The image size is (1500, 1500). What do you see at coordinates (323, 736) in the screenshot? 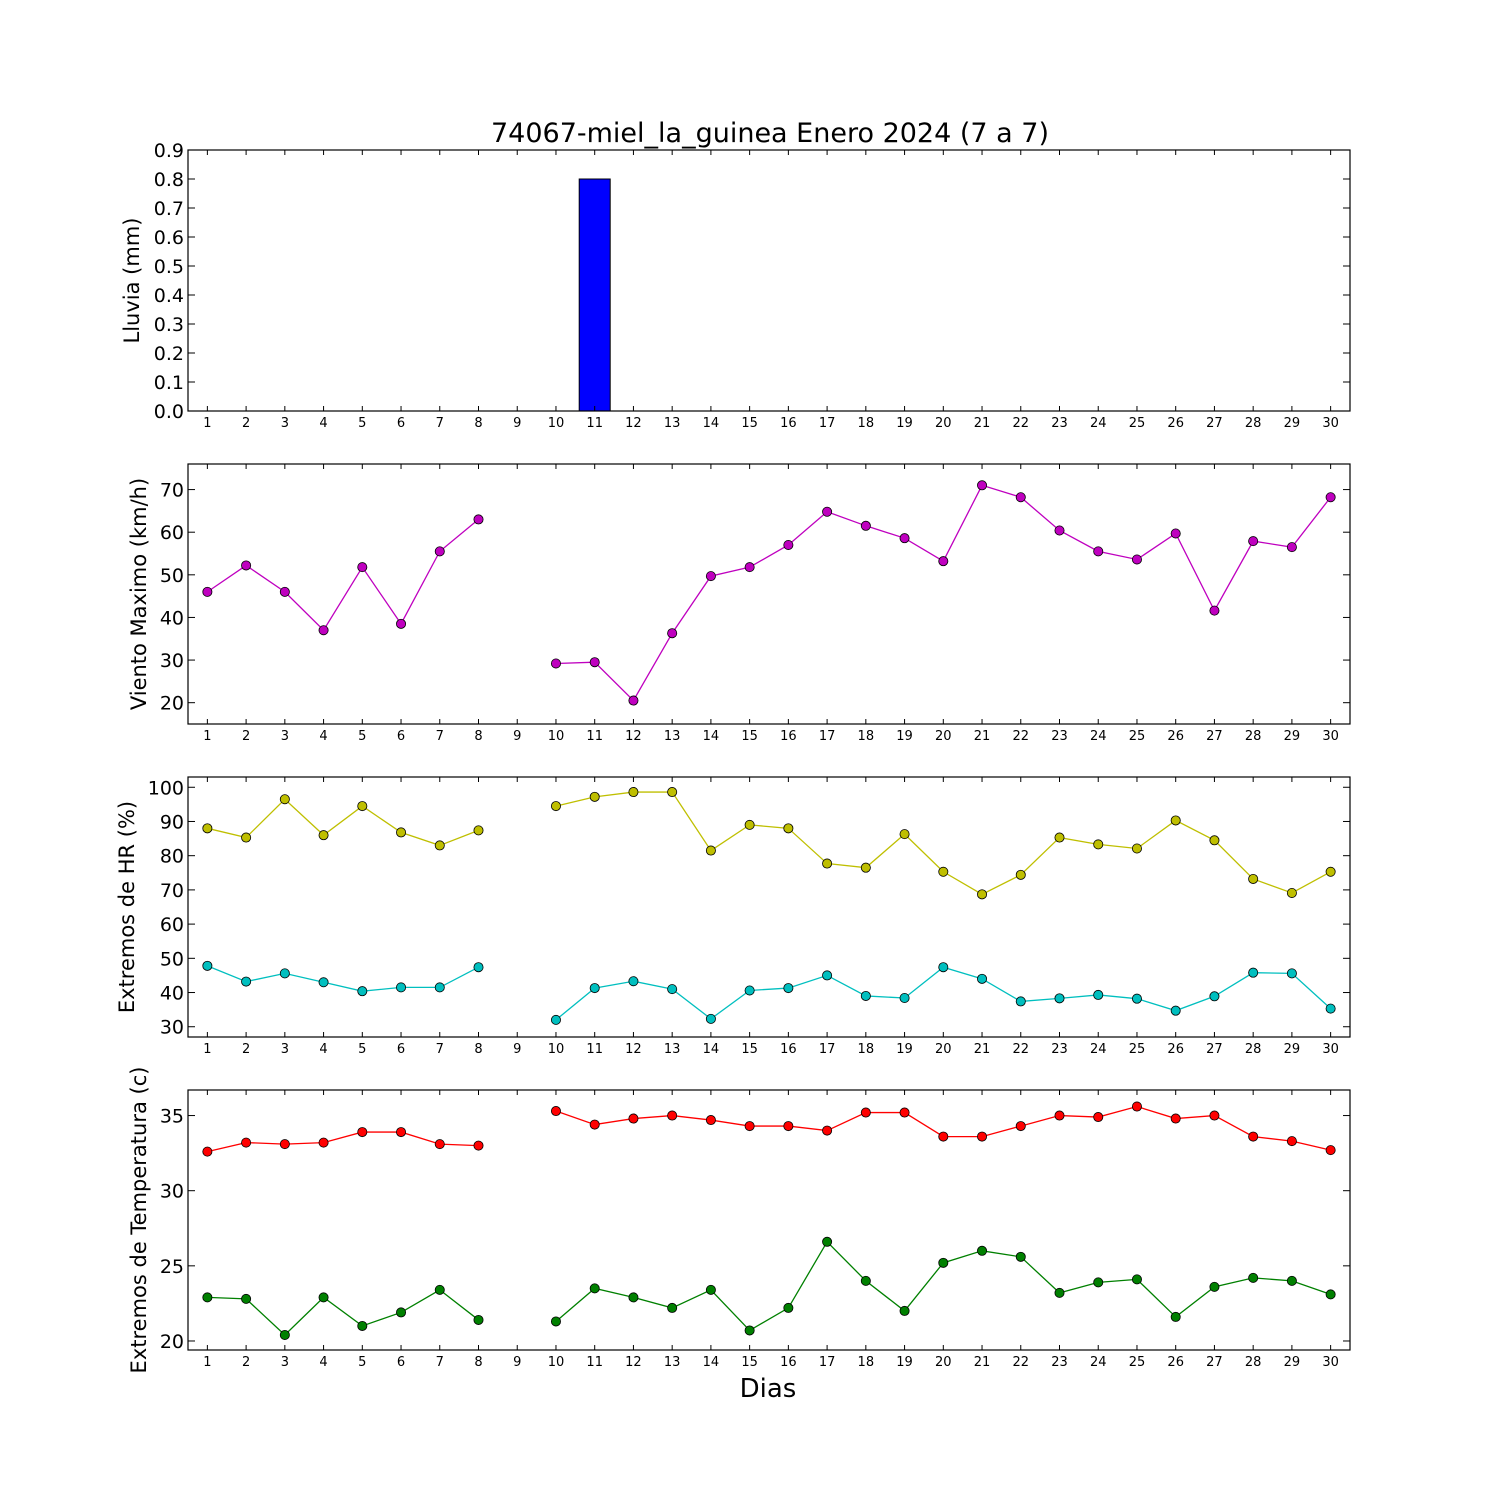
I see `wind-x-tick-label: 4` at bounding box center [323, 736].